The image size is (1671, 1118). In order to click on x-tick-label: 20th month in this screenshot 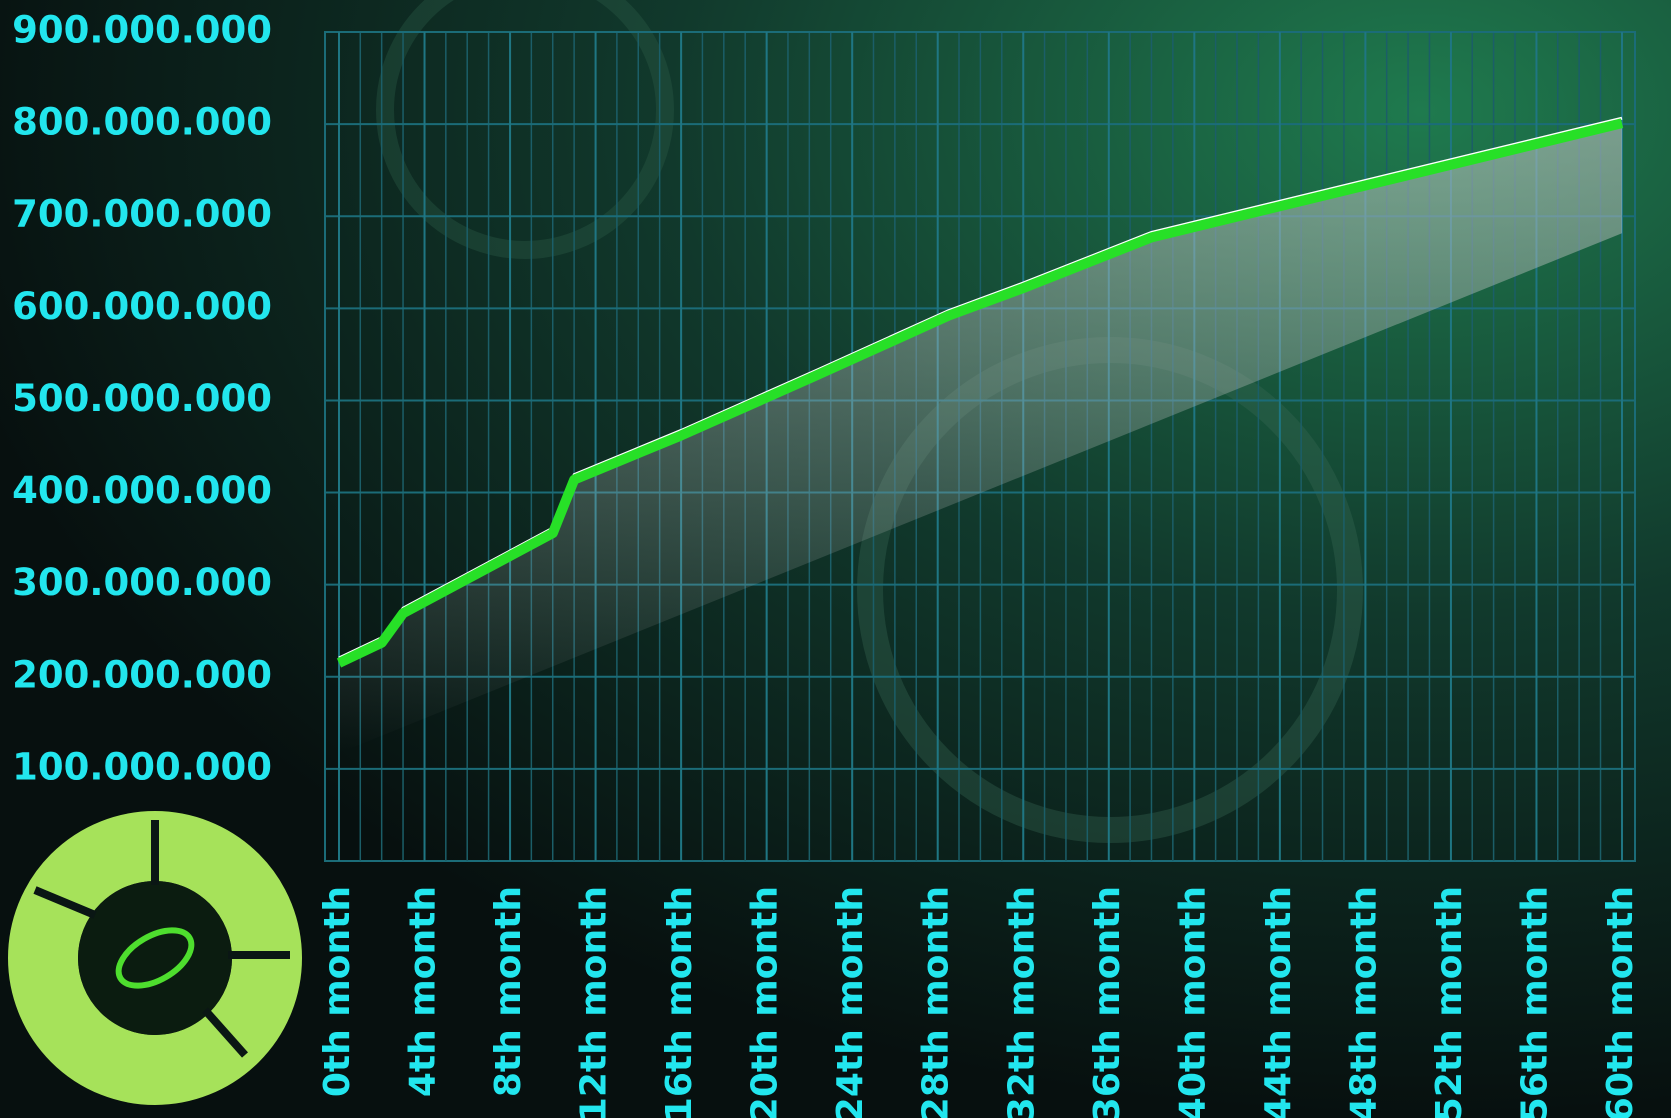, I will do `click(765, 1002)`.